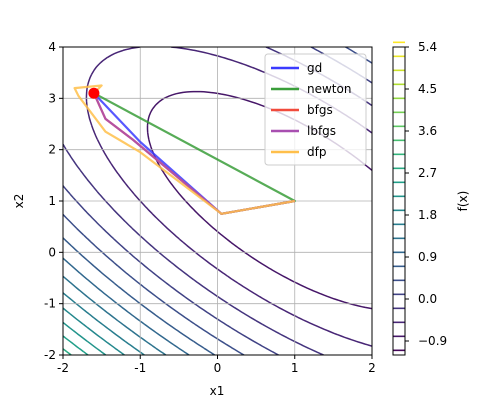 The height and width of the screenshot is (400, 500). What do you see at coordinates (427, 173) in the screenshot?
I see `colorbar-tick-label: 2.7` at bounding box center [427, 173].